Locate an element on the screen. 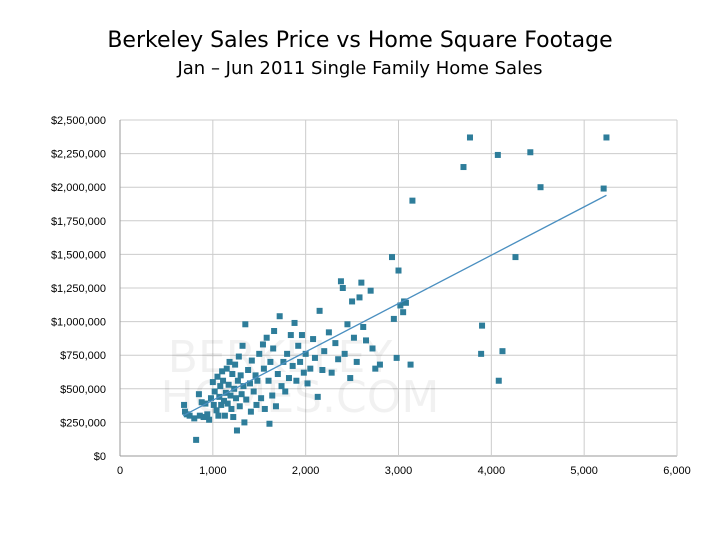  x-tick-label: 0 is located at coordinates (120, 471).